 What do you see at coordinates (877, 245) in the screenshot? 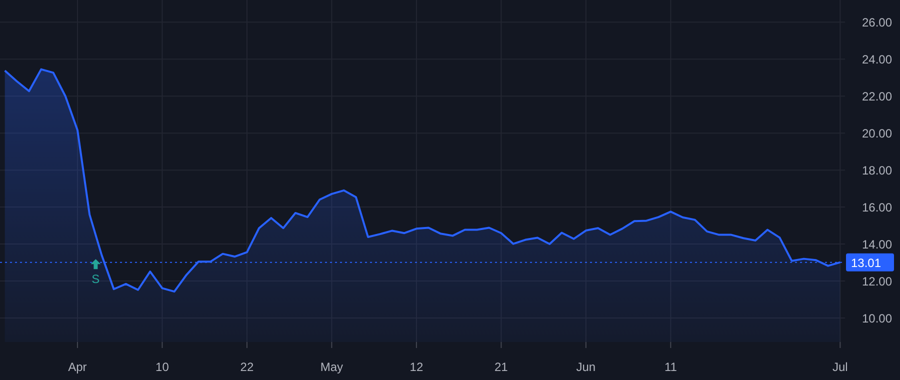
I see `y-tick-label: 14.00` at bounding box center [877, 245].